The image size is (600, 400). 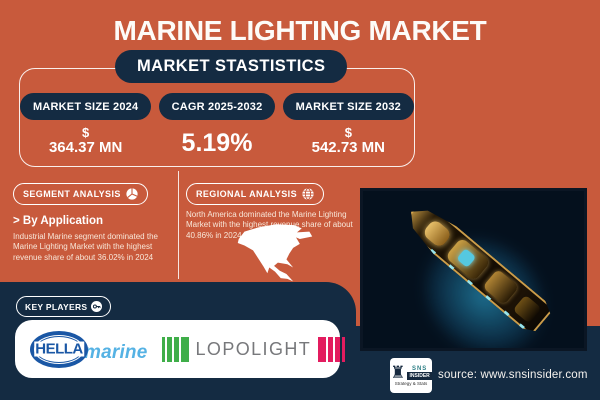 What do you see at coordinates (97, 306) in the screenshot?
I see `key-icon` at bounding box center [97, 306].